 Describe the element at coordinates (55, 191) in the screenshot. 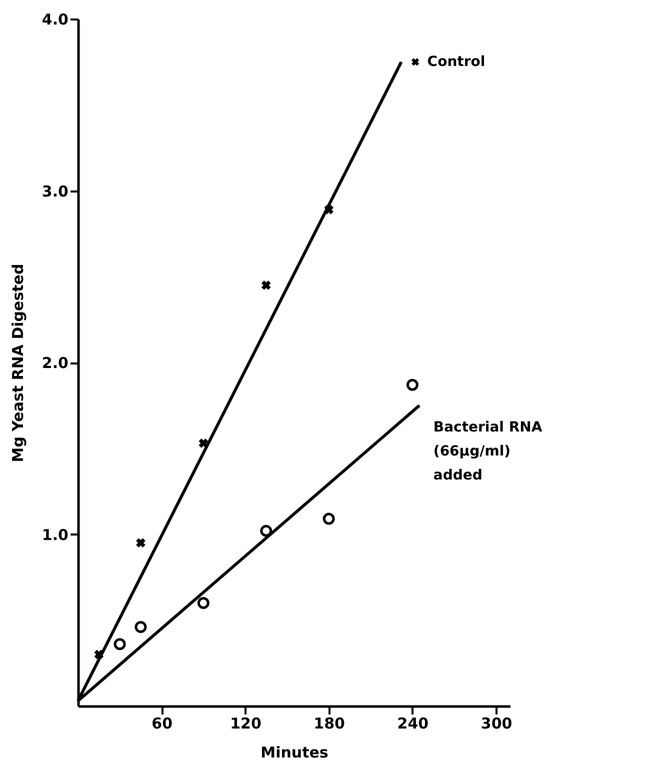

I see `y-tick-label: 3.0` at that location.